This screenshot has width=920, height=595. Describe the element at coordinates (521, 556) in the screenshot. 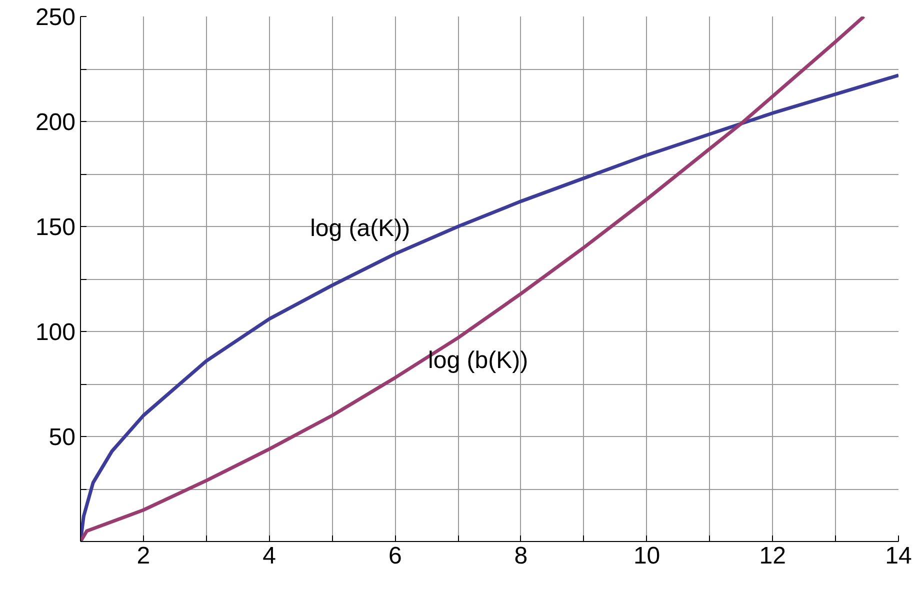

I see `x-tick-label: 8` at that location.